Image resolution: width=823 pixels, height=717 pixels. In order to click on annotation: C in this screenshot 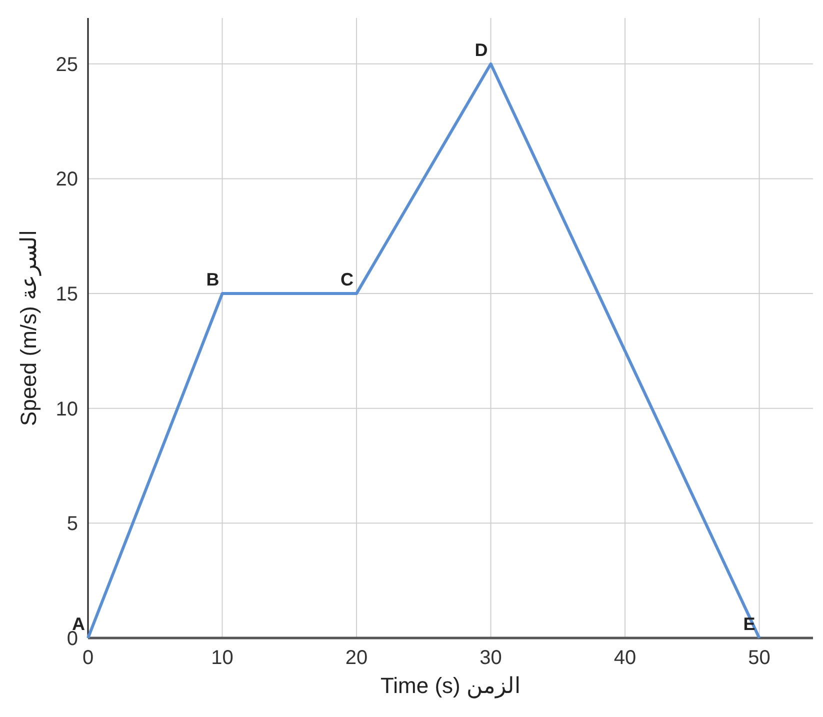, I will do `click(347, 280)`.